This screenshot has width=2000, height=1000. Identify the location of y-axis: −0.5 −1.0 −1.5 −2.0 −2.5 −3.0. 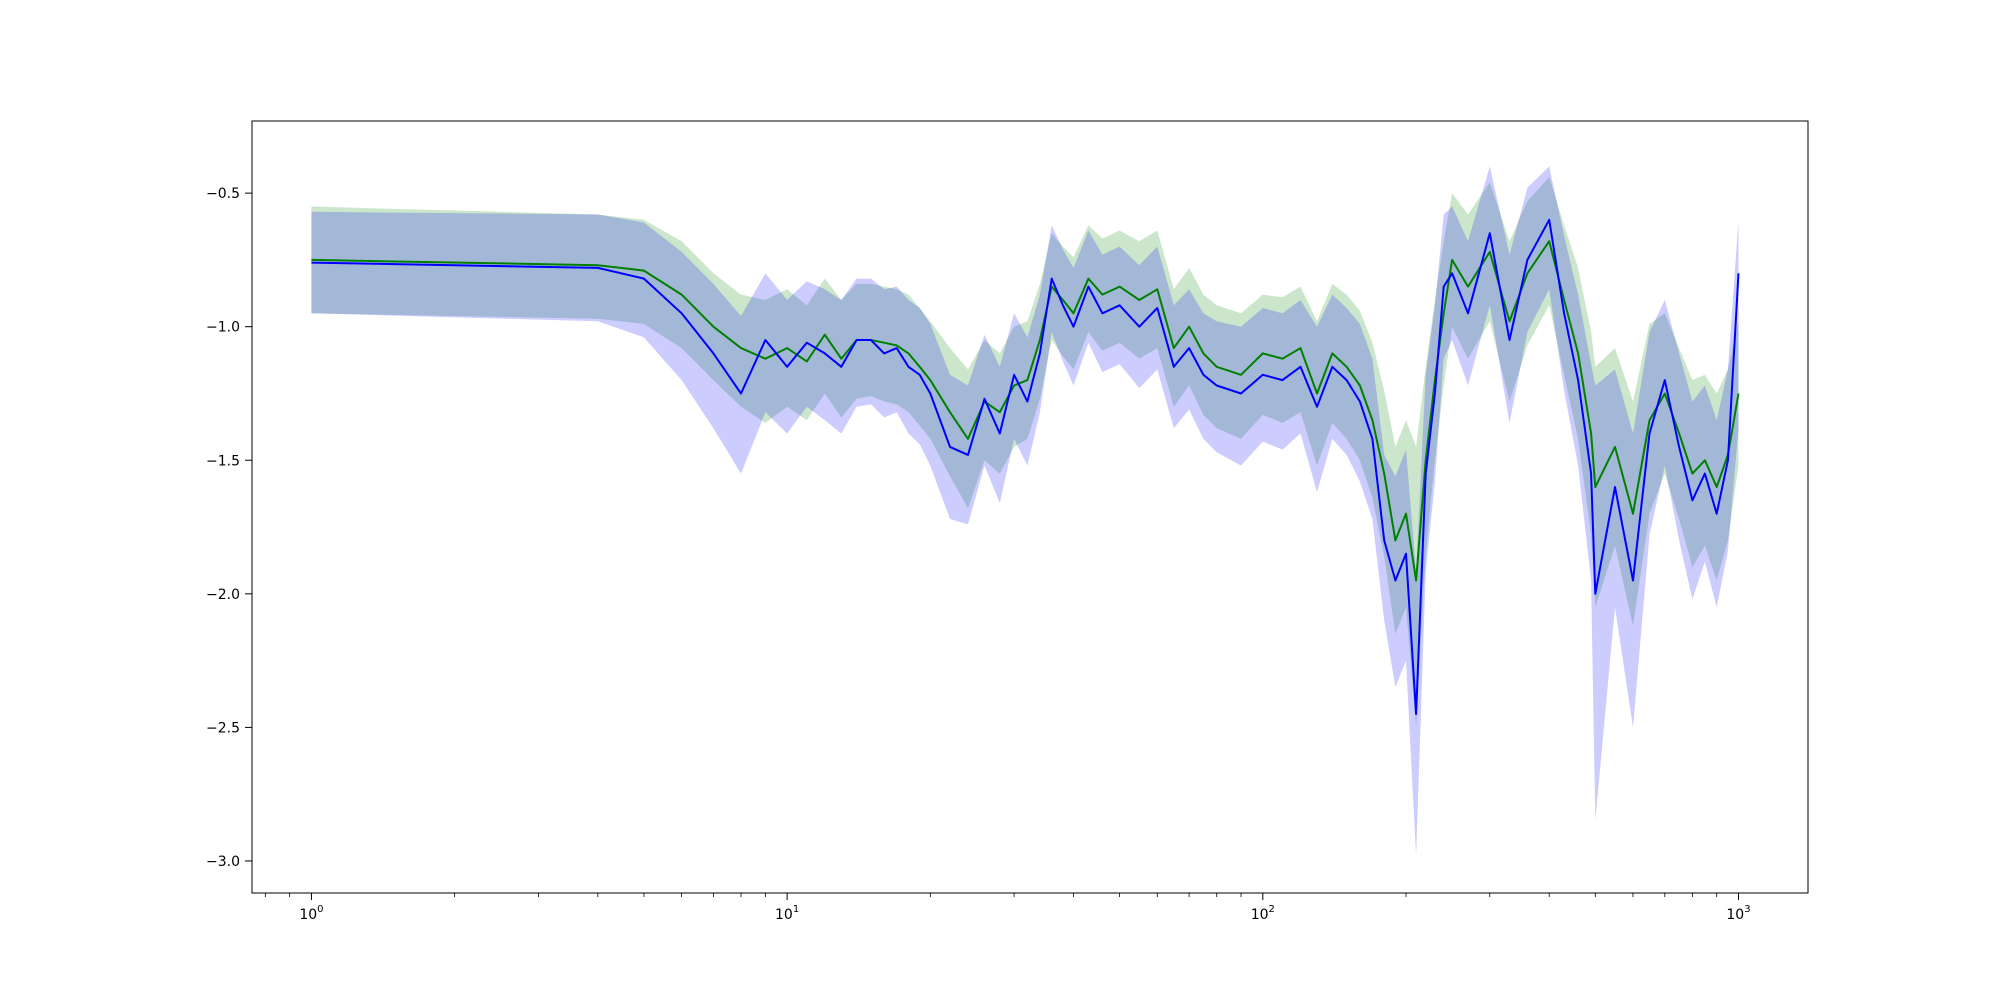
(229, 528).